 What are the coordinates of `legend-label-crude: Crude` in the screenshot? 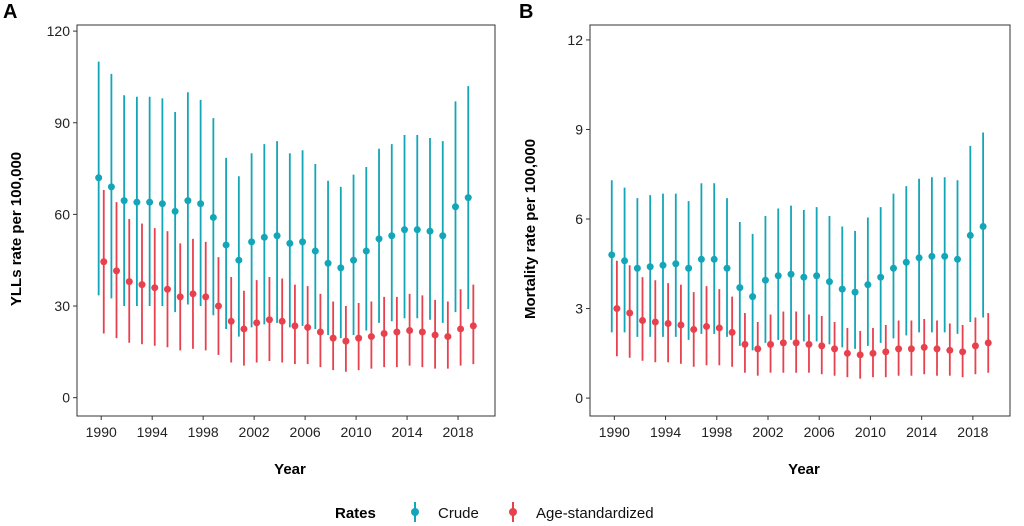 It's located at (458, 513).